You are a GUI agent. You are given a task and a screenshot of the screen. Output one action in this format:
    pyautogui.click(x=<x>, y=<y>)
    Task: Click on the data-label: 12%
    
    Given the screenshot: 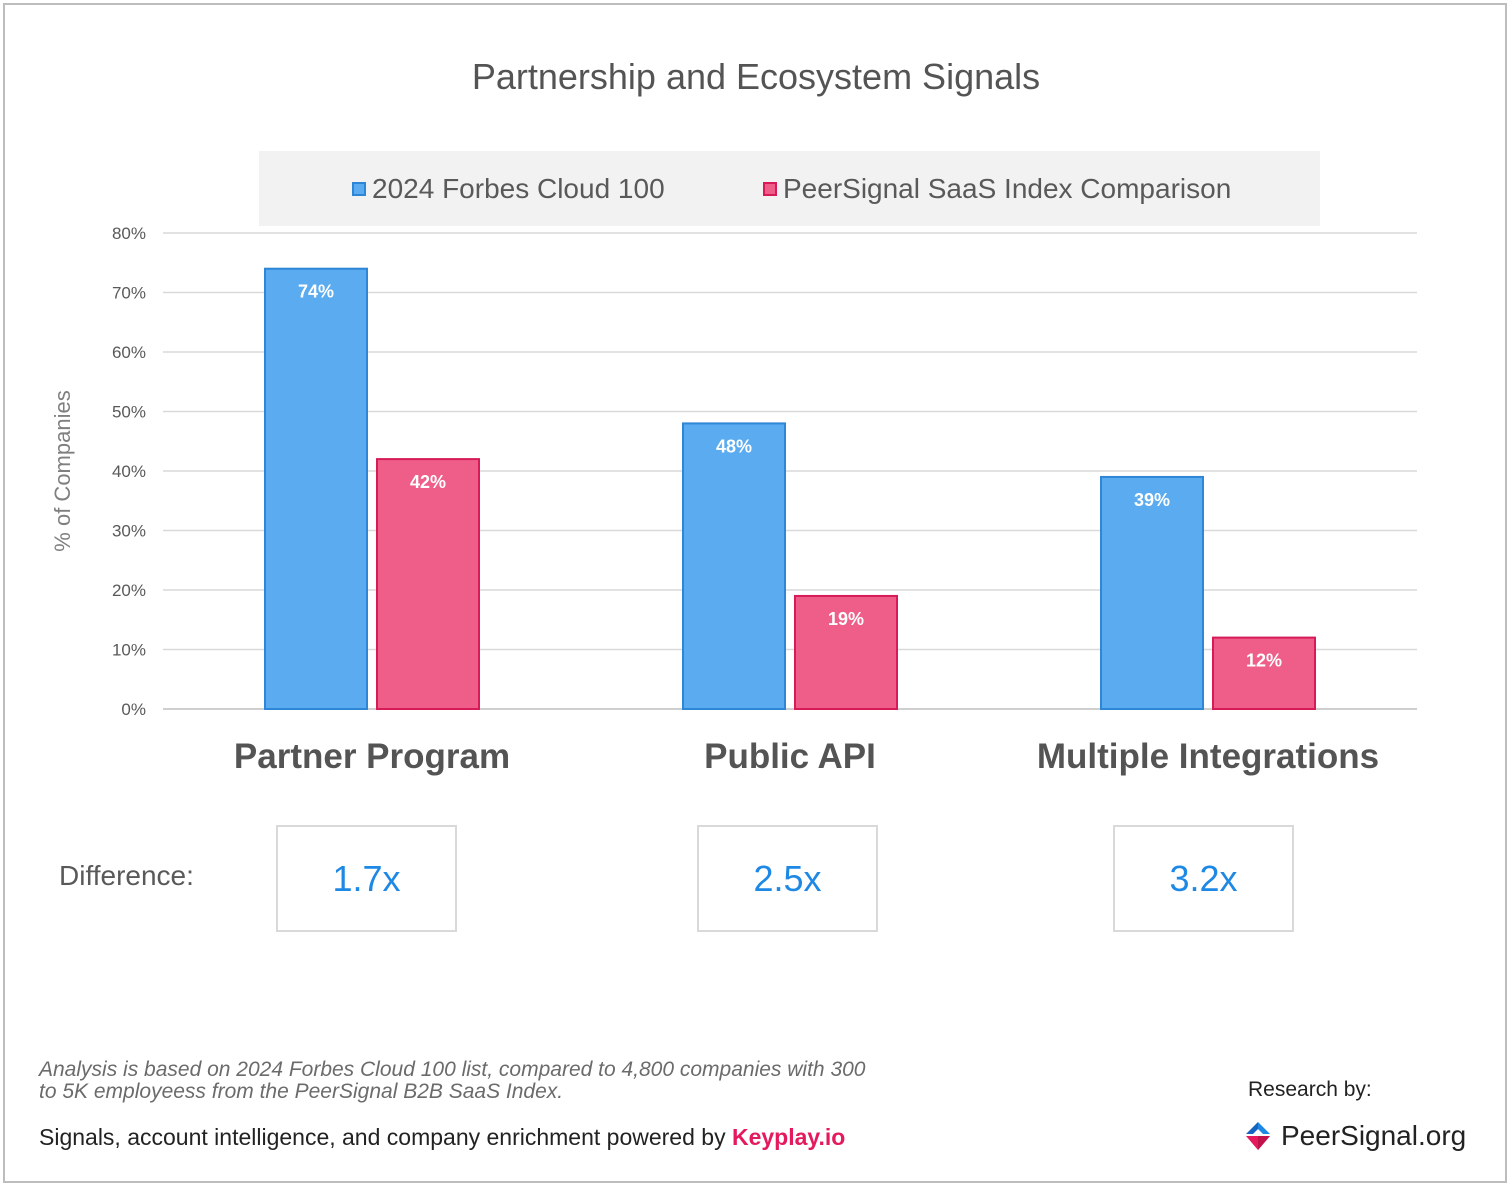 What is the action you would take?
    pyautogui.click(x=1264, y=661)
    